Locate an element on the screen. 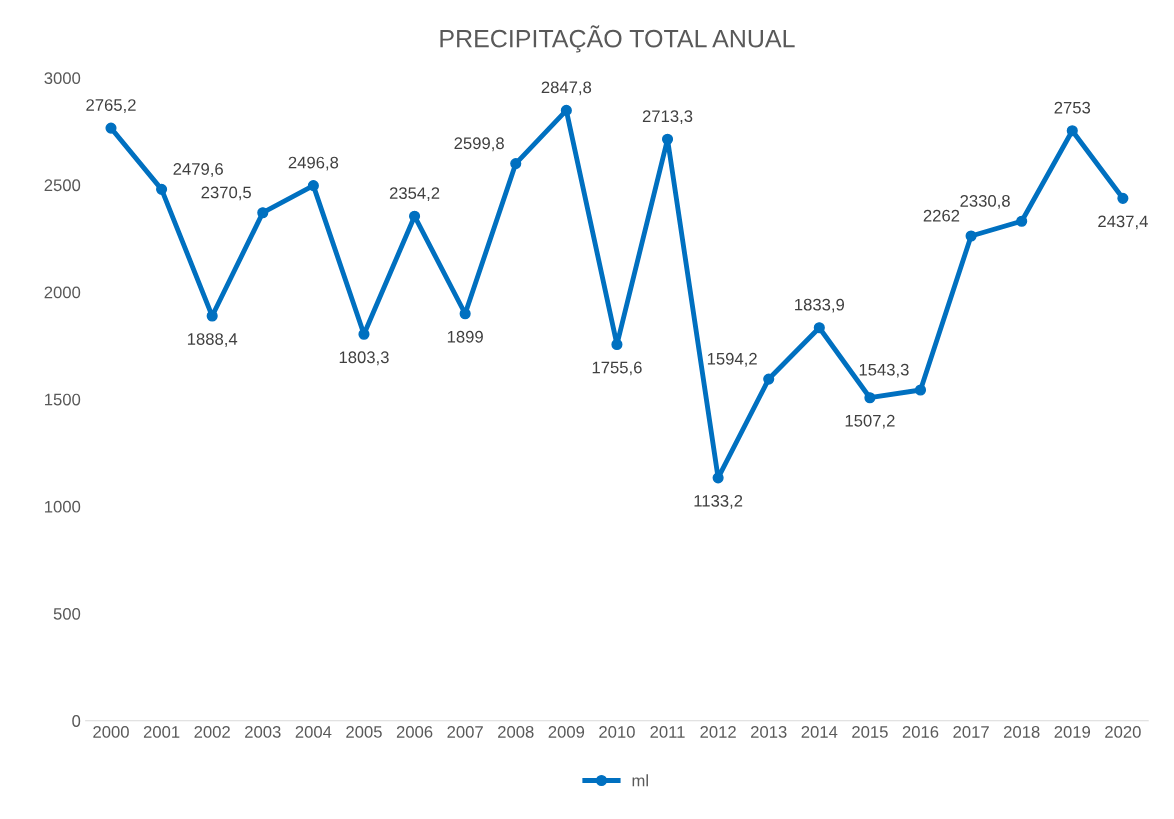  data-label: 1899 is located at coordinates (465, 336).